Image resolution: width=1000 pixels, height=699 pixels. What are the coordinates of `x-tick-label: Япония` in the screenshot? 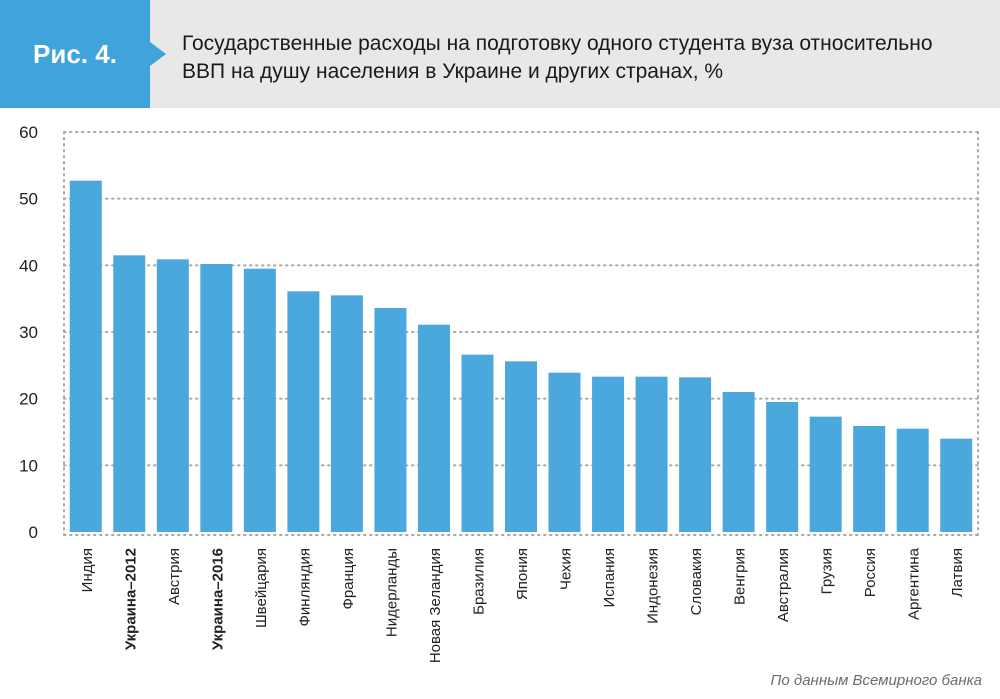 It's located at (522, 574).